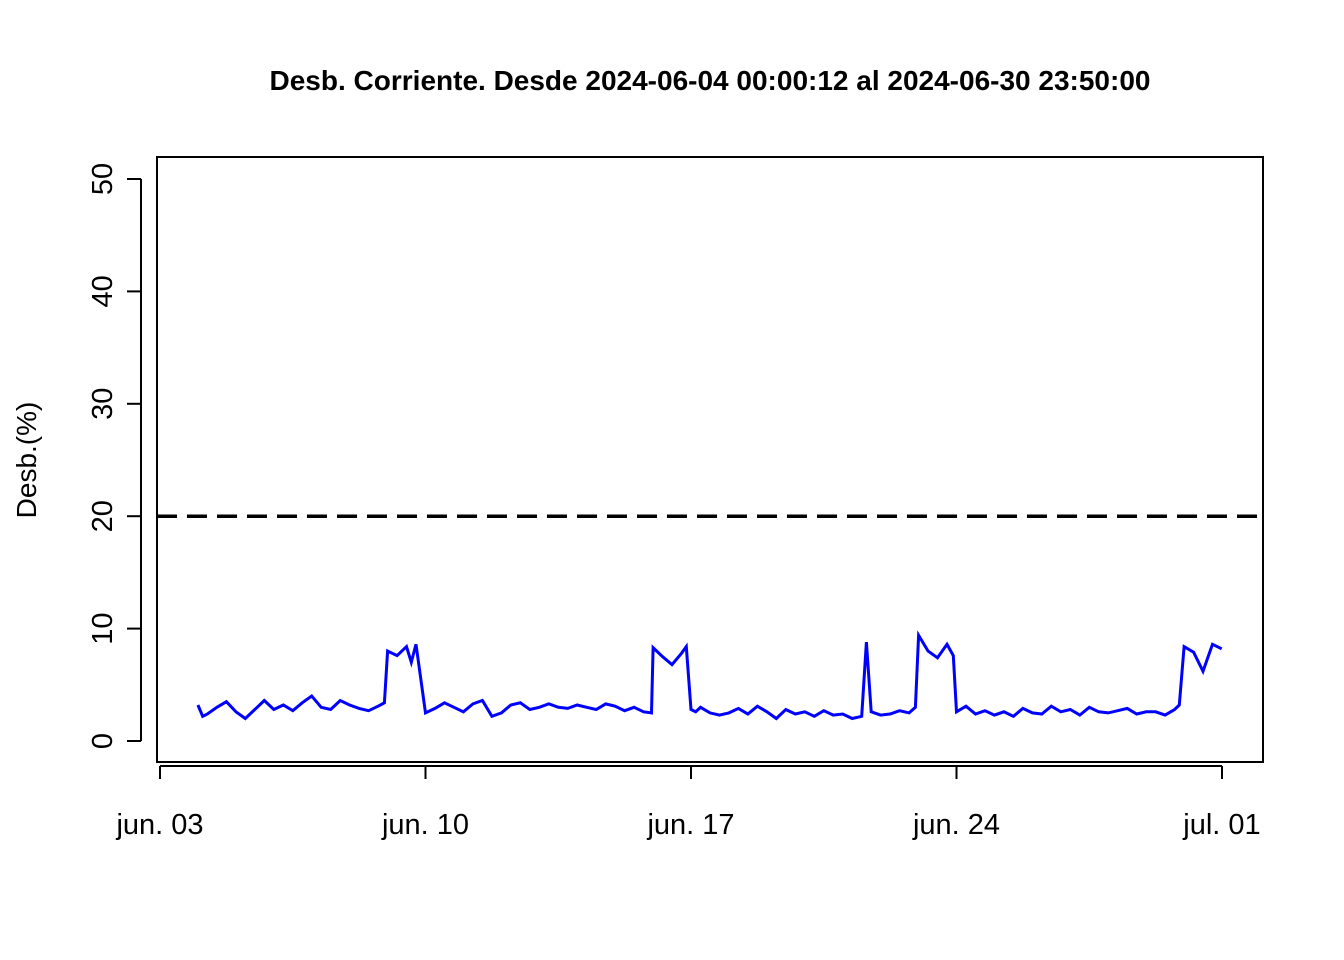  I want to click on y-tick-label: 50, so click(103, 179).